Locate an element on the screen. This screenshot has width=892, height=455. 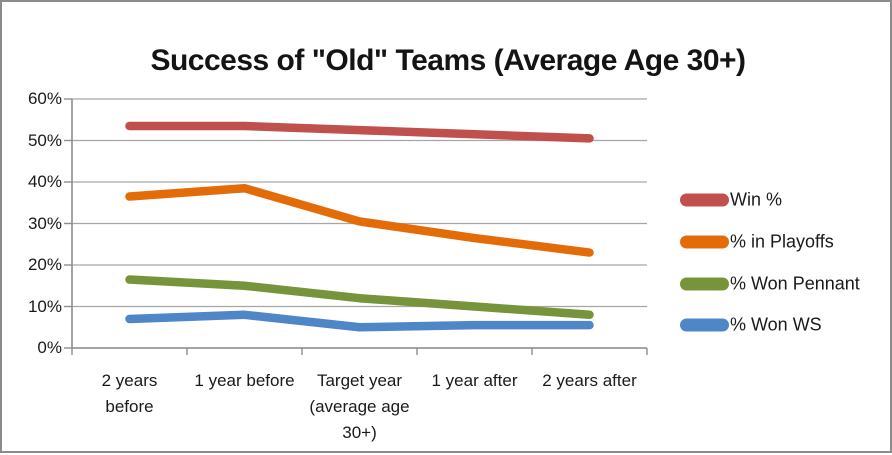
legend-label: % Won WS is located at coordinates (776, 324).